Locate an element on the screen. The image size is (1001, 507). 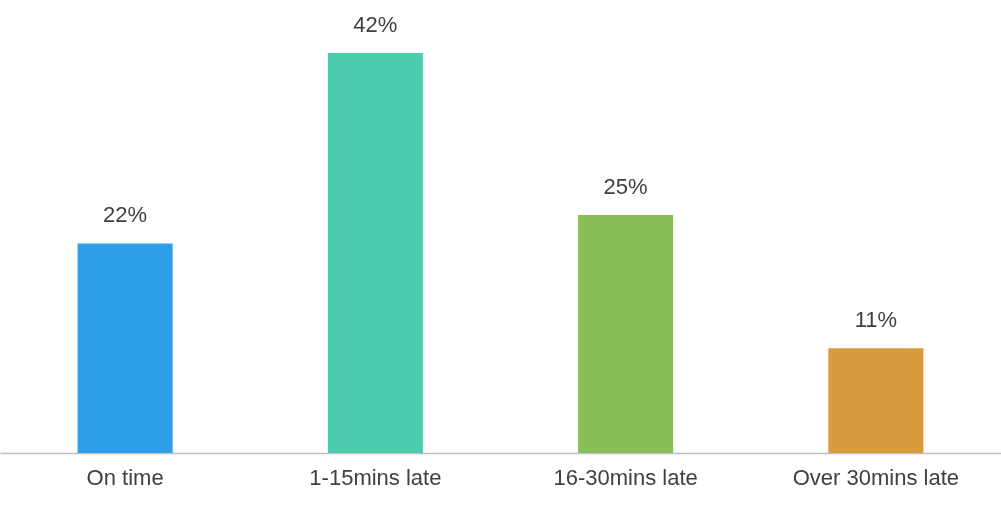
x-tick-label: On time is located at coordinates (125, 477).